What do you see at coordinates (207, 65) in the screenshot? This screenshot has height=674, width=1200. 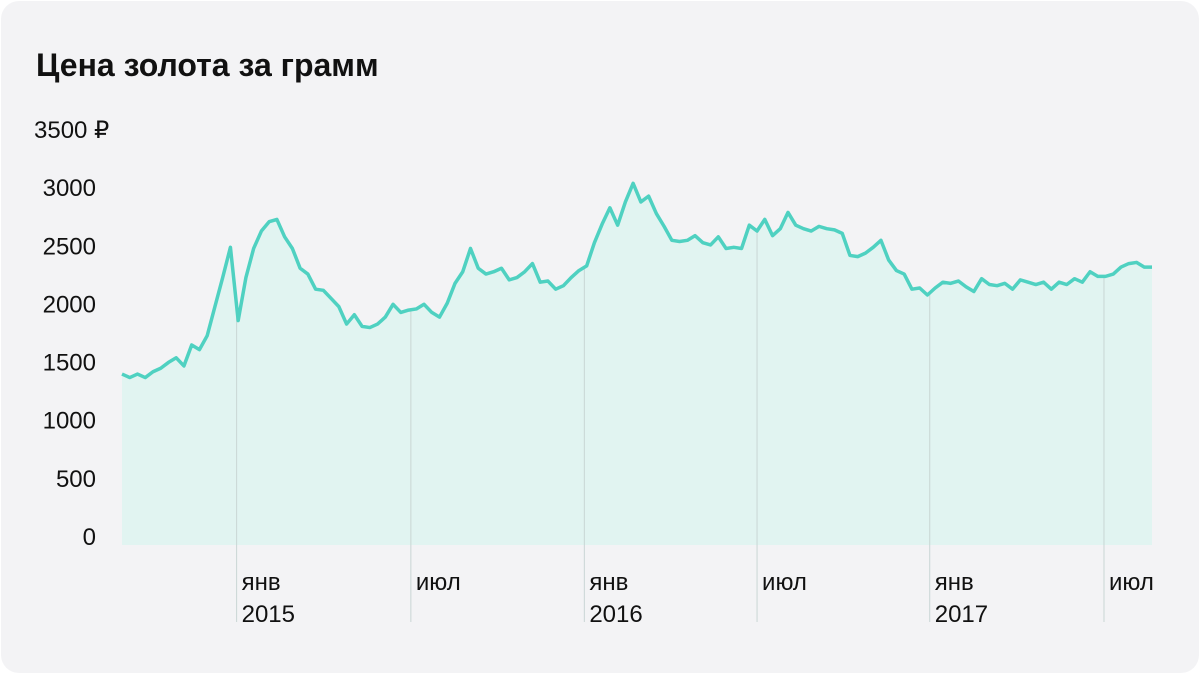 I see `chart-title: Цена золота за грамм` at bounding box center [207, 65].